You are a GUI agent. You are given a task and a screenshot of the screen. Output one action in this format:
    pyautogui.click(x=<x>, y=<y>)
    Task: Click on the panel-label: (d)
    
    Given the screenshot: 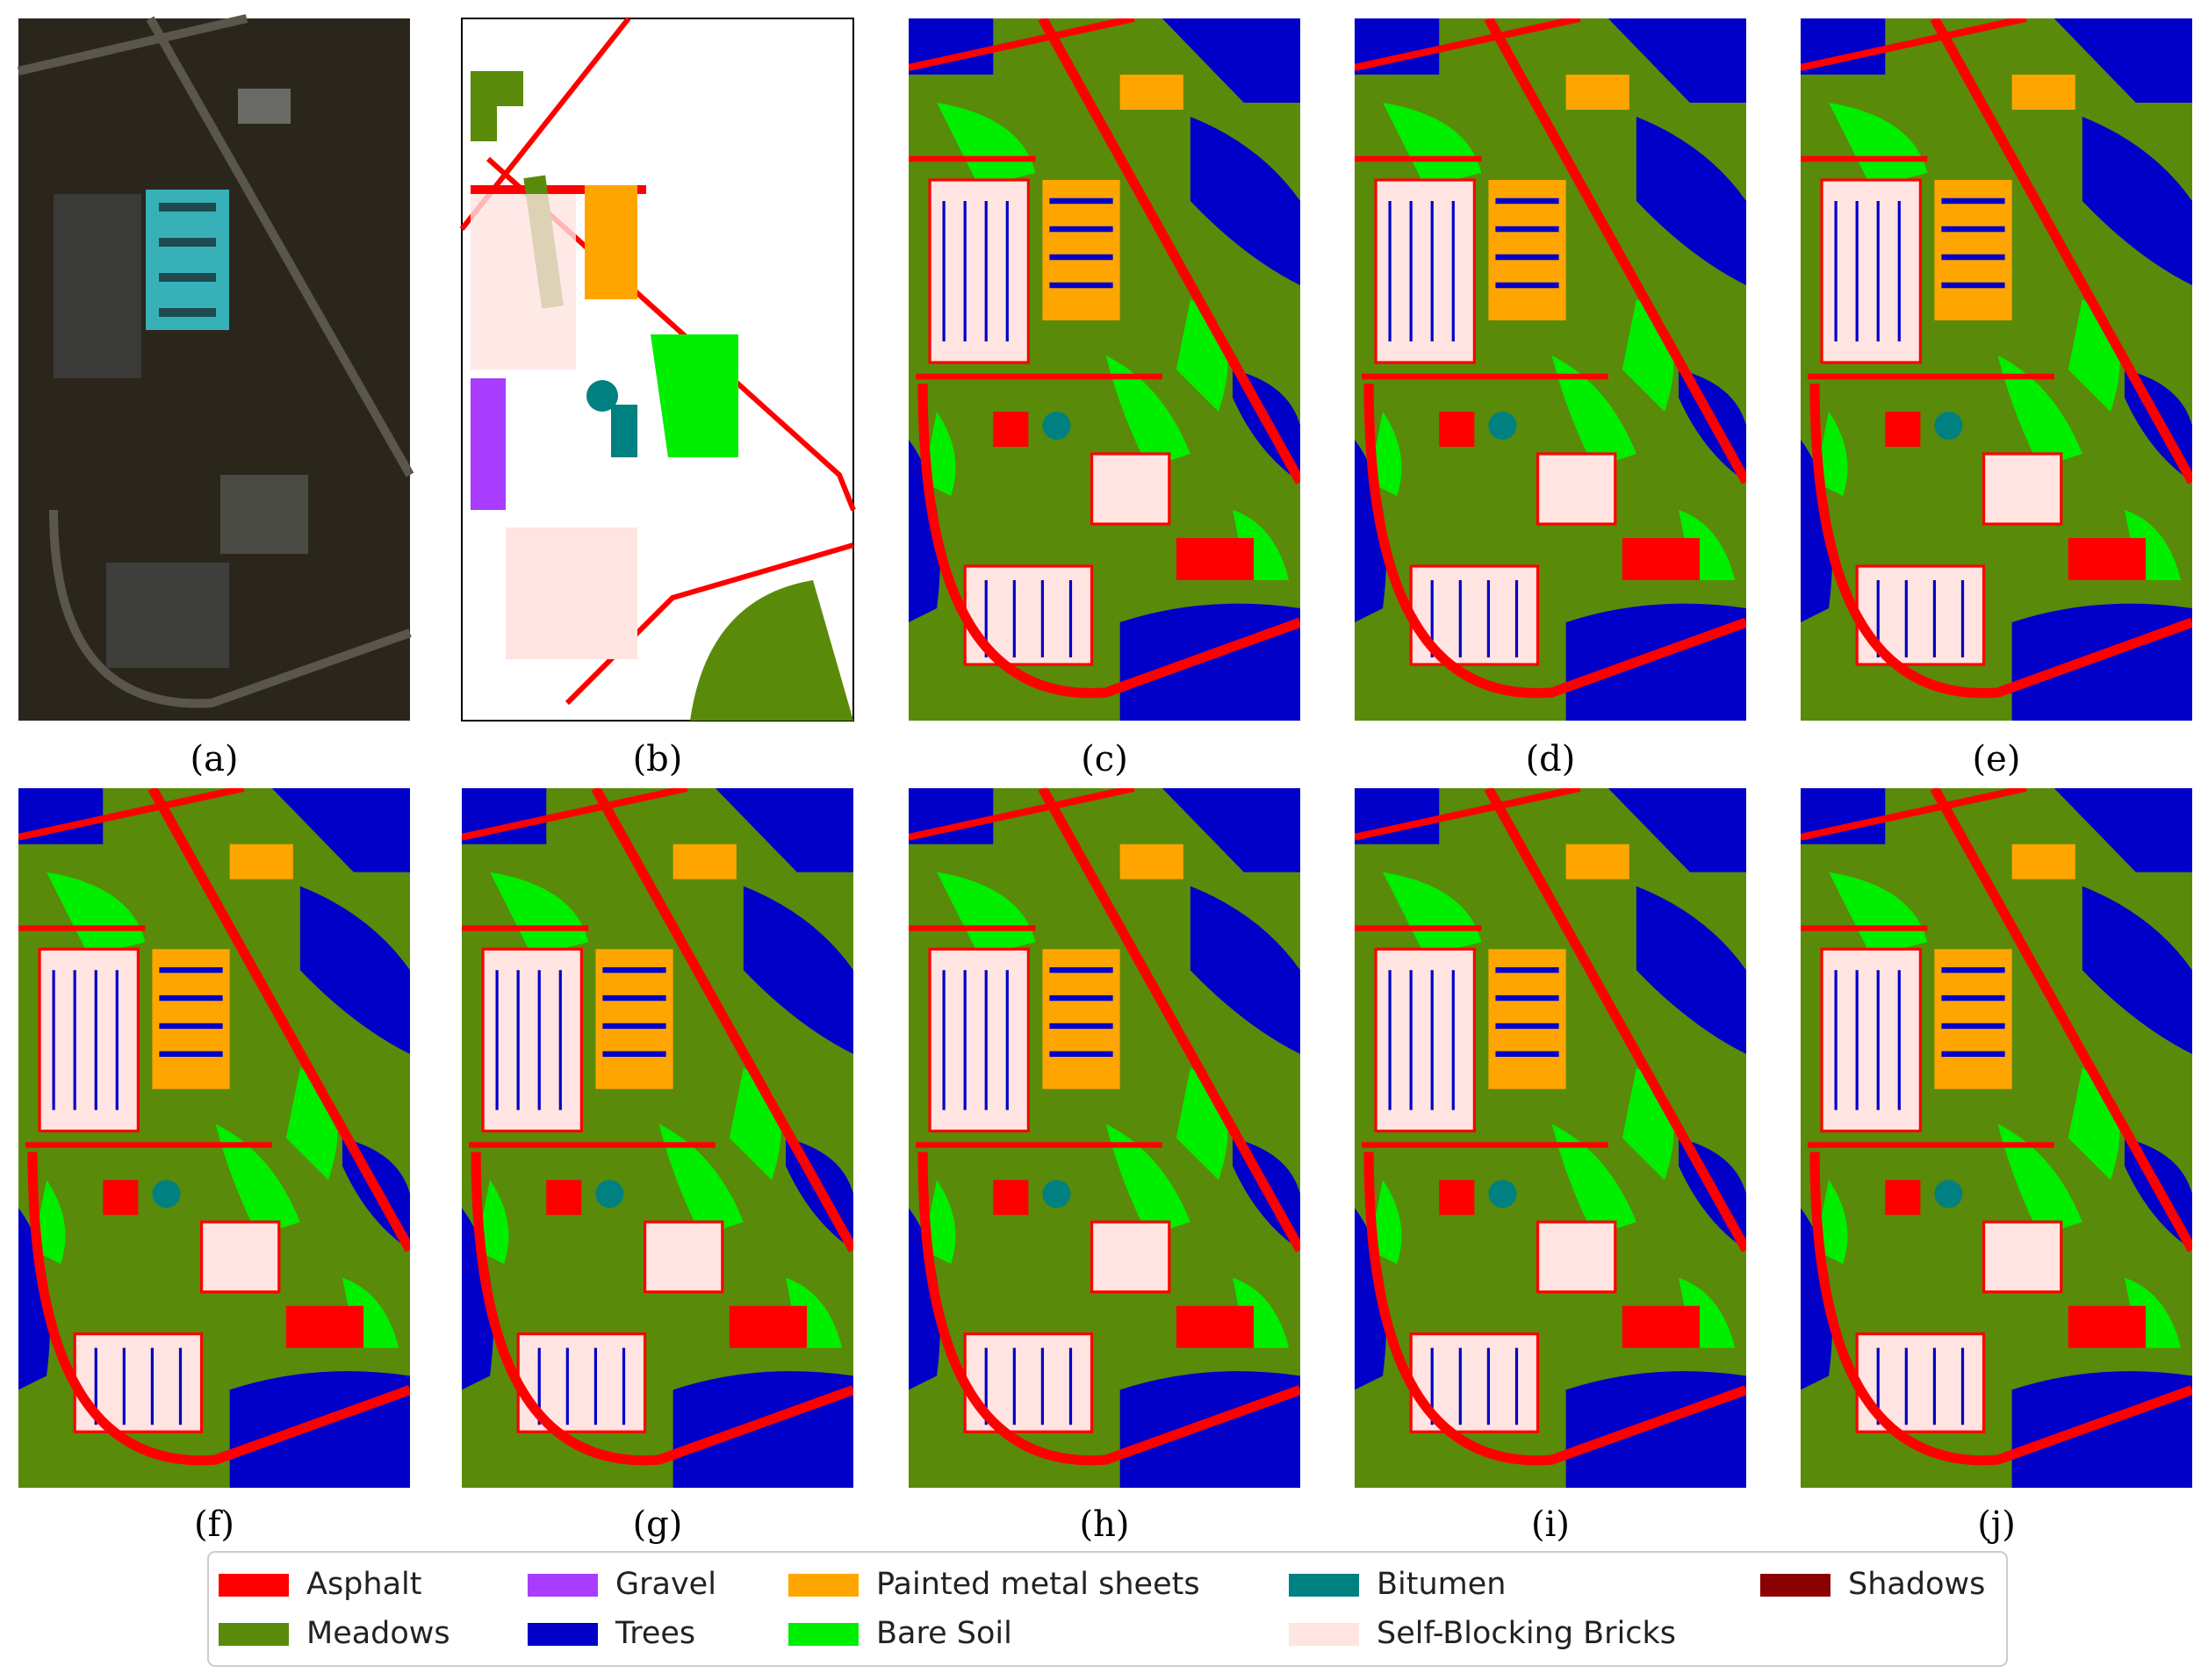 What is the action you would take?
    pyautogui.click(x=1551, y=759)
    